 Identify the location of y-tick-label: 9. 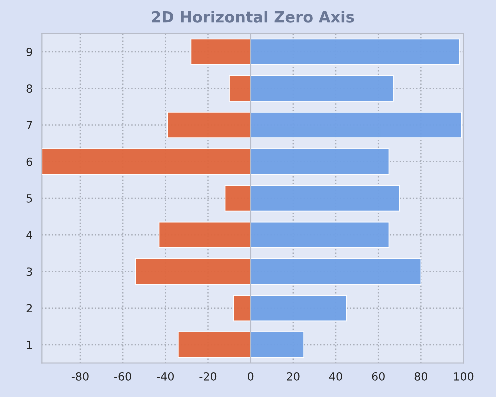
(29, 52).